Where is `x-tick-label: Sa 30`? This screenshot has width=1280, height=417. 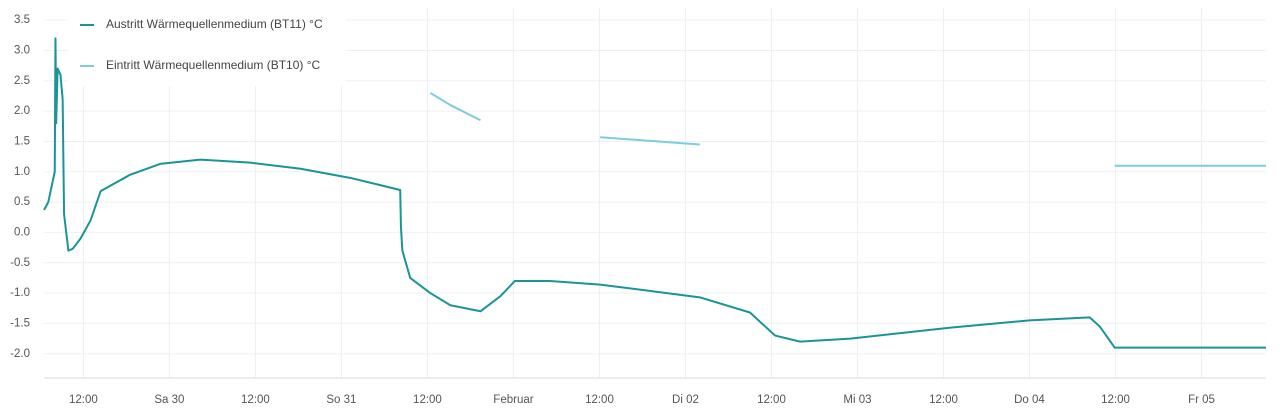 x-tick-label: Sa 30 is located at coordinates (169, 400).